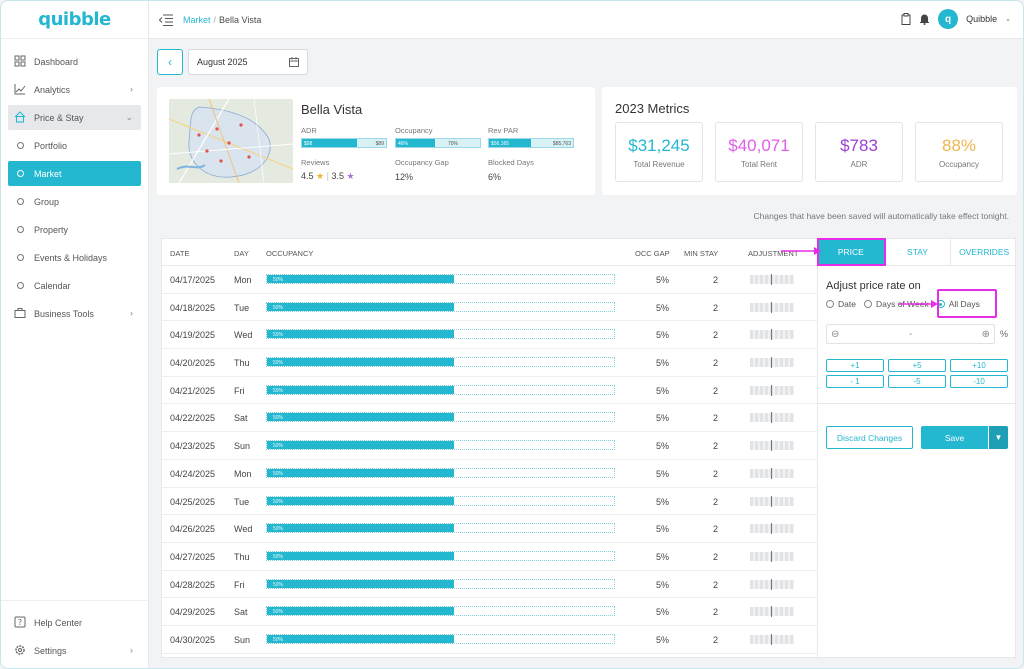 The image size is (1024, 669). What do you see at coordinates (74, 89) in the screenshot?
I see `sidebar-item-analytics: Analytics ›` at bounding box center [74, 89].